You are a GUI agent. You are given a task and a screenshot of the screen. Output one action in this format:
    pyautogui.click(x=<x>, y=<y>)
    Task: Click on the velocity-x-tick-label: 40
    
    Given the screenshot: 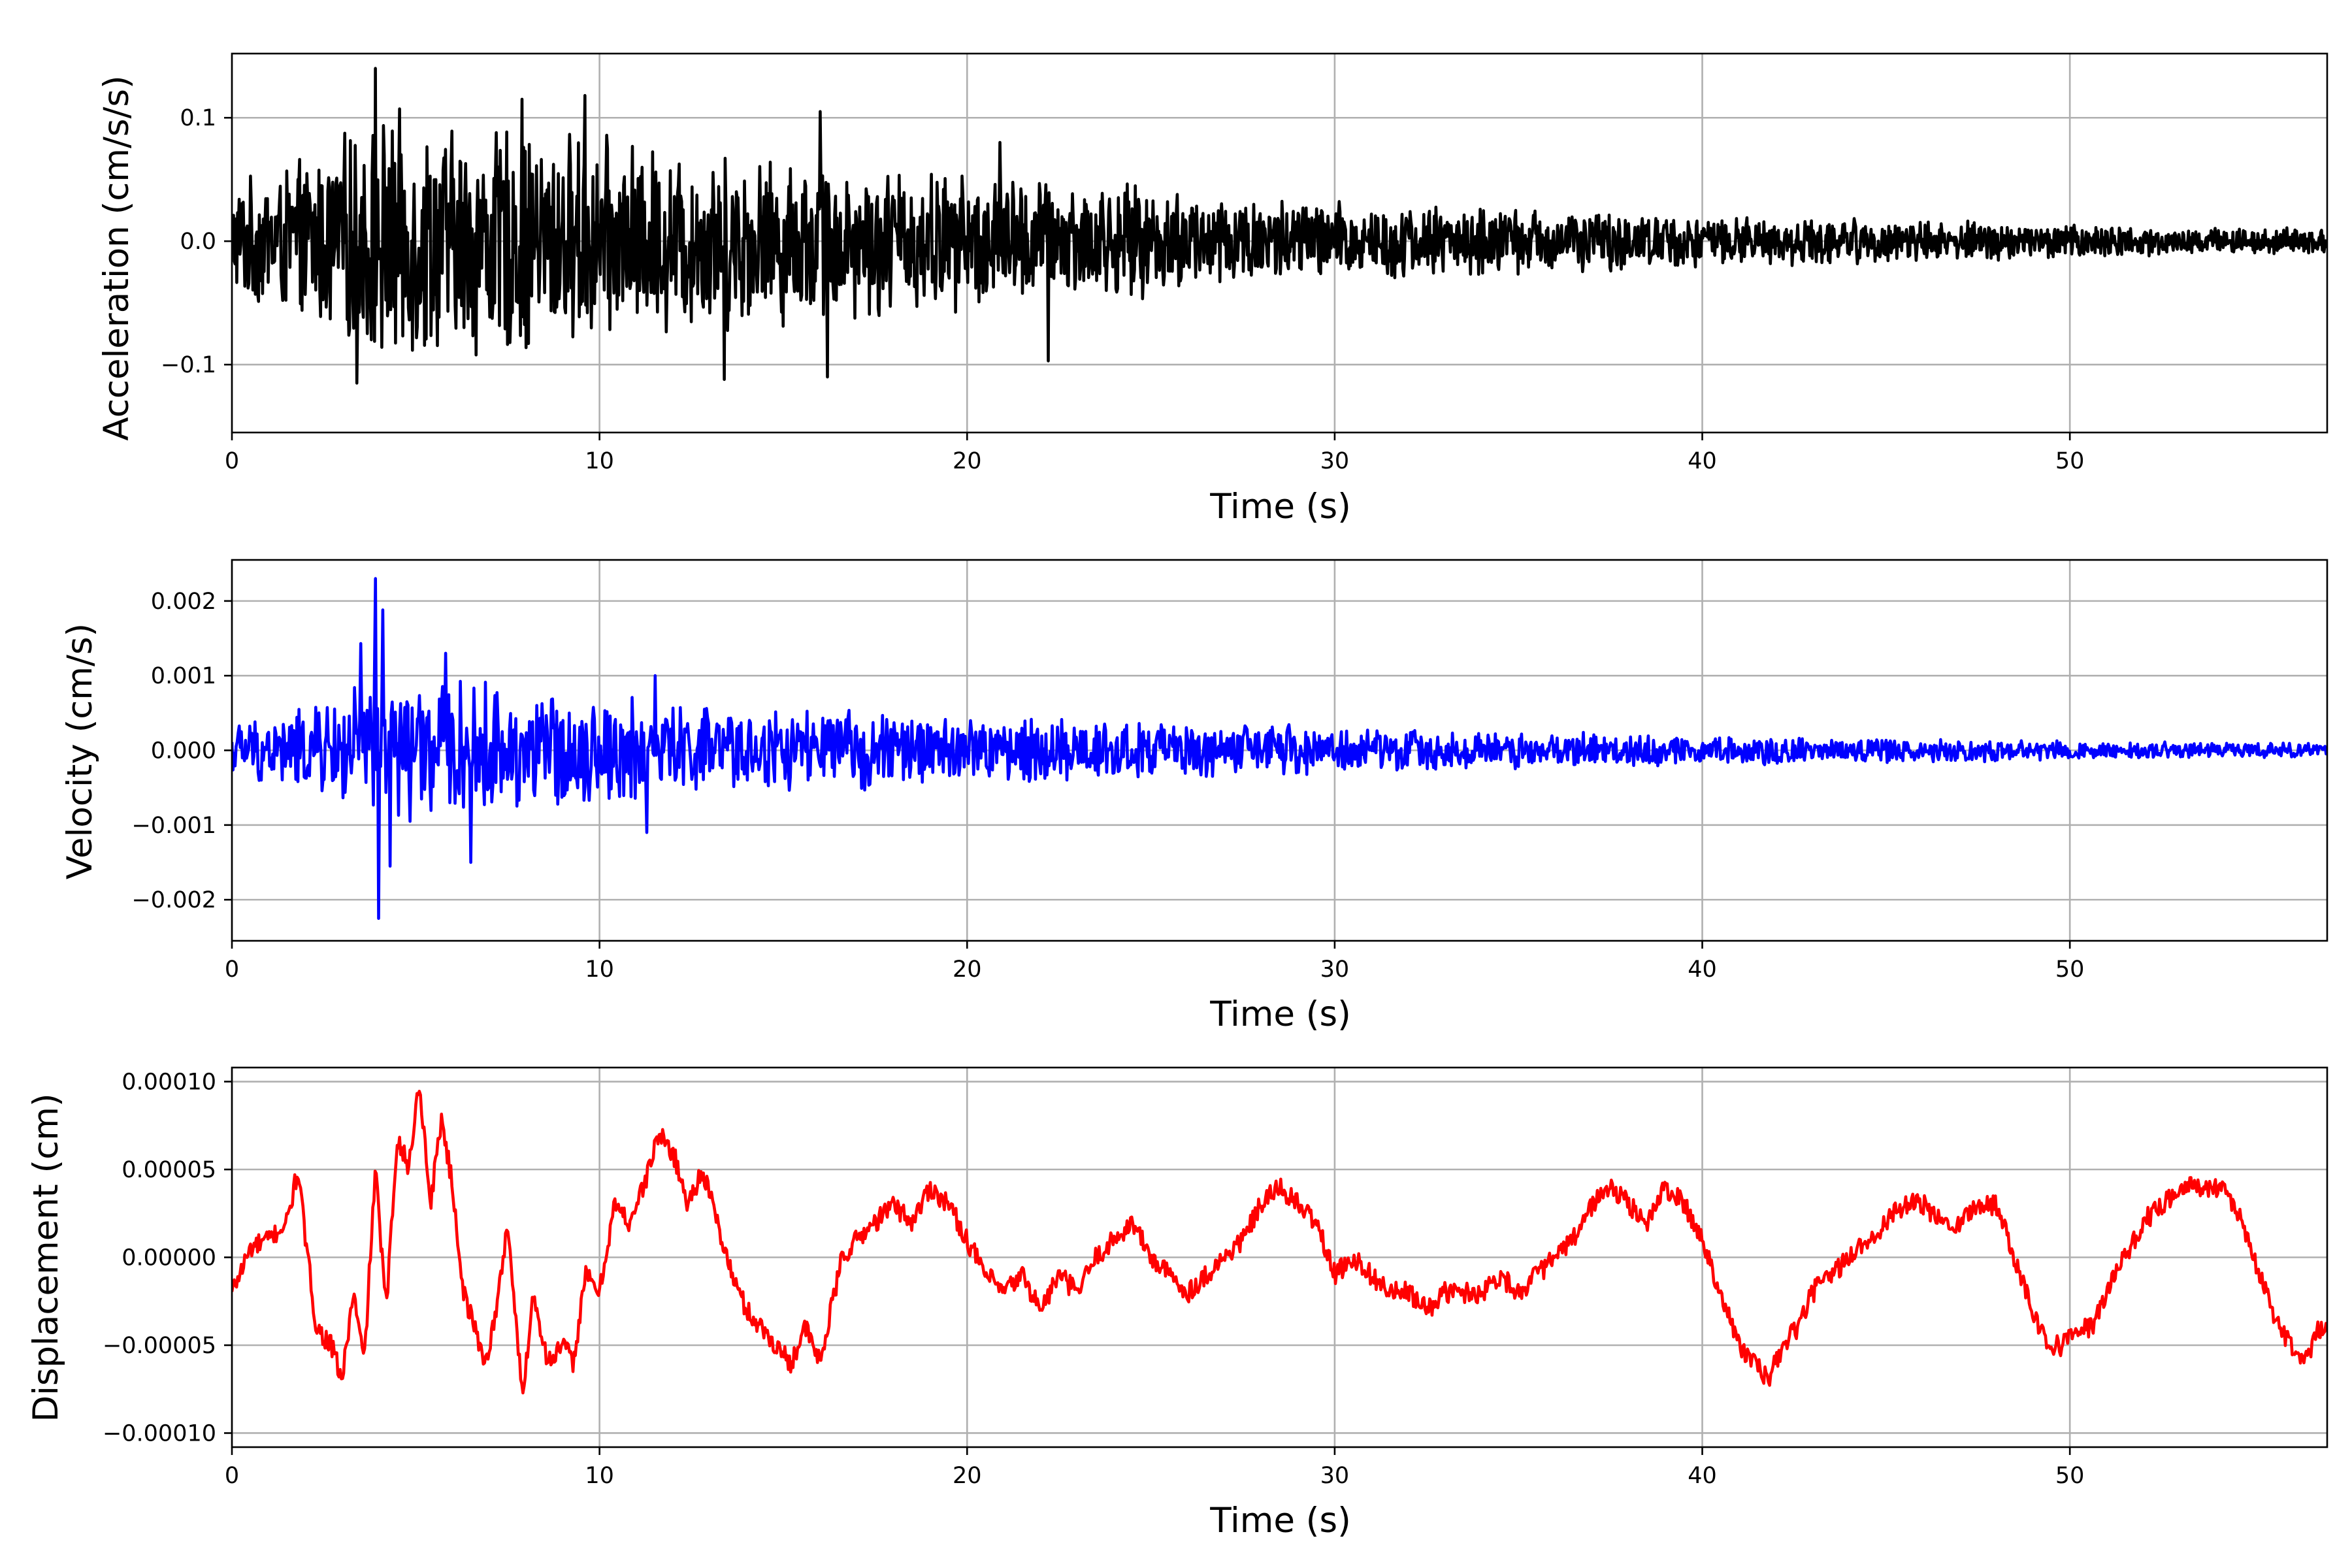 What is the action you would take?
    pyautogui.click(x=1702, y=969)
    